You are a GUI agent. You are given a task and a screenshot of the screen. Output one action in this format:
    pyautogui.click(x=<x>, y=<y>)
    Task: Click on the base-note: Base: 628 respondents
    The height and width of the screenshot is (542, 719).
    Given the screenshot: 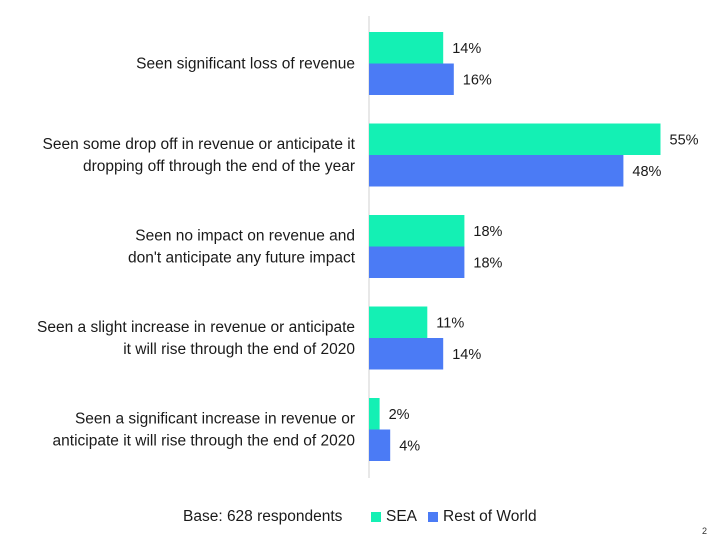 What is the action you would take?
    pyautogui.click(x=263, y=516)
    